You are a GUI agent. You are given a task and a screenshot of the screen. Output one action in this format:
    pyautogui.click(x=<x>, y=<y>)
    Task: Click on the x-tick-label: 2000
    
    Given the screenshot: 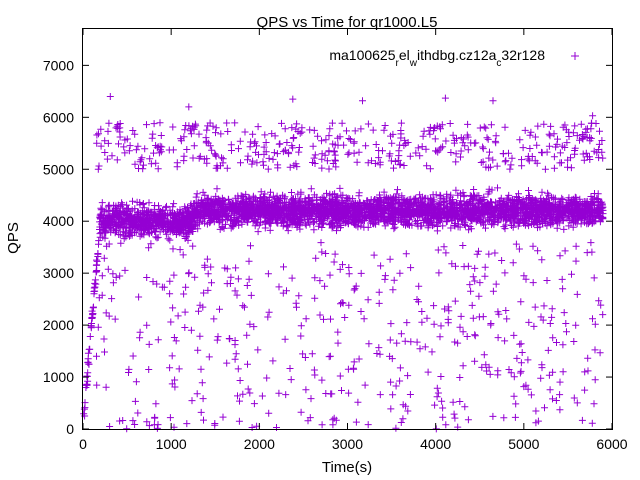 What is the action you would take?
    pyautogui.click(x=259, y=444)
    